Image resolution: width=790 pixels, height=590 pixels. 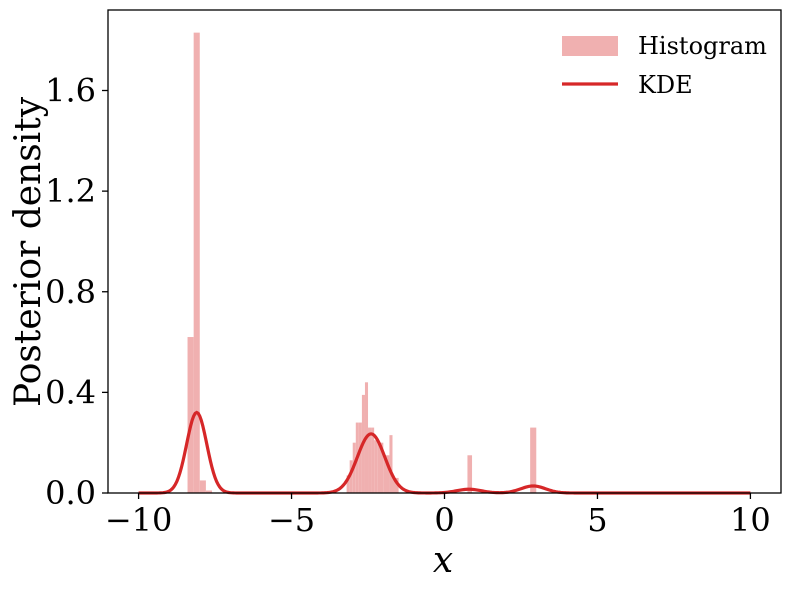 I want to click on x-tick-label: −10, so click(x=139, y=520).